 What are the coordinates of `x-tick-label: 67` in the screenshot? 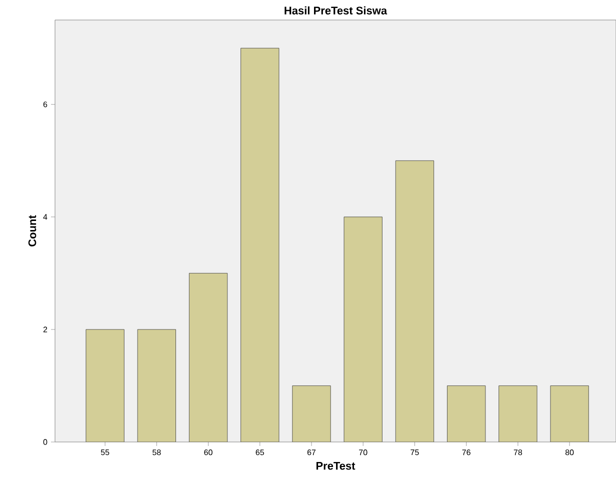 It's located at (311, 453).